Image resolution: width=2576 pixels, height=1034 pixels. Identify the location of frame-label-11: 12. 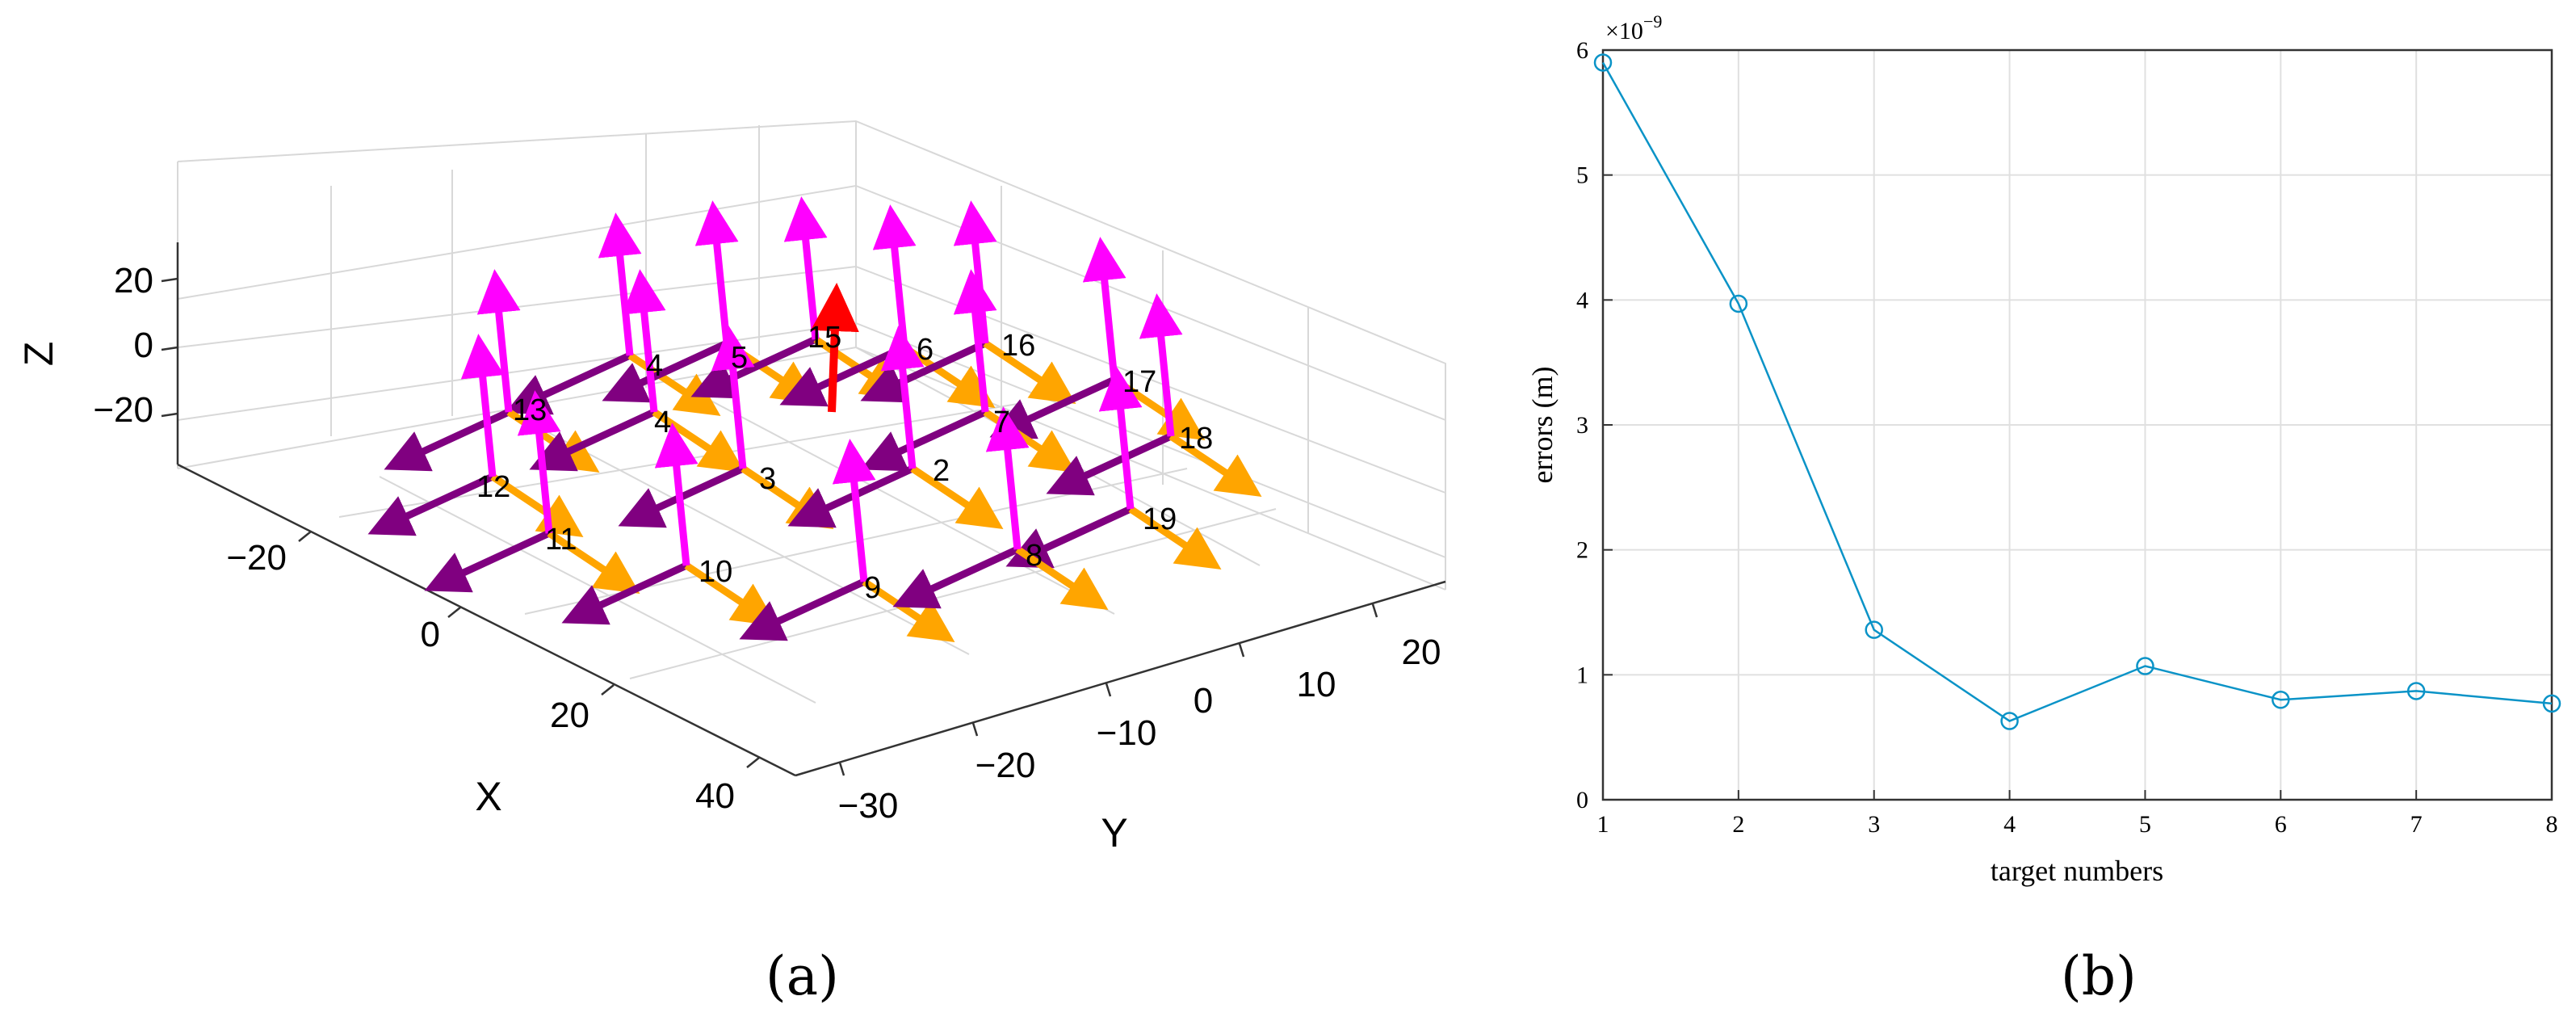
(493, 487).